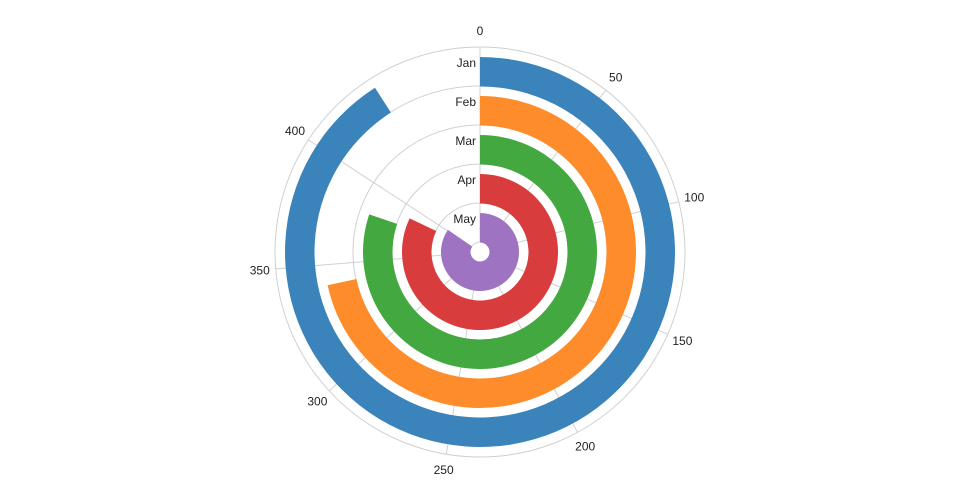  Describe the element at coordinates (464, 219) in the screenshot. I see `category-label: May` at that location.